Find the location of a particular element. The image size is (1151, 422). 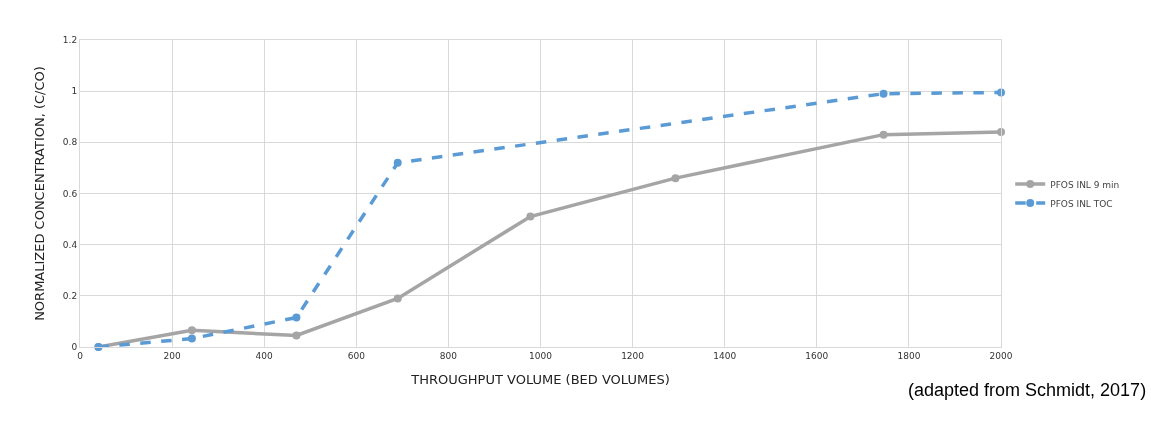

x-tick-label: 800 is located at coordinates (448, 355).